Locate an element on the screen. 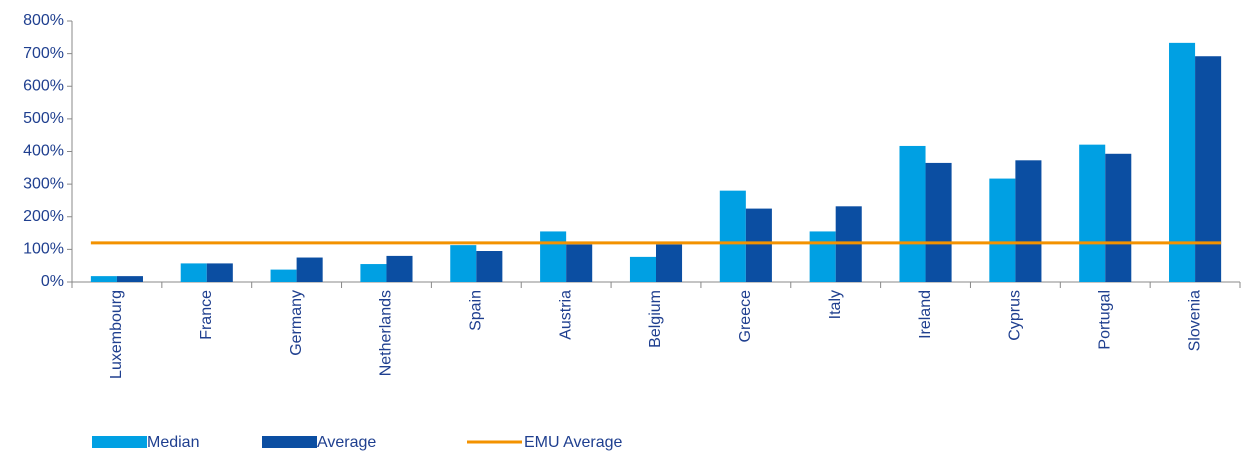  y-tick-label: 300% is located at coordinates (43, 183).